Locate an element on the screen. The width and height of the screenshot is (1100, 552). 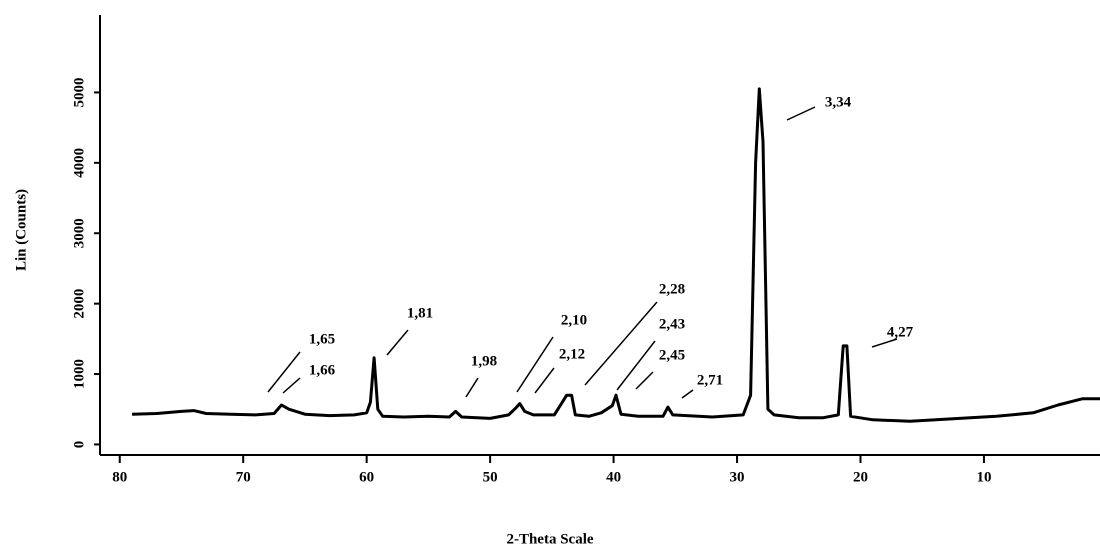
y-tick-label: 4000 is located at coordinates (79, 163).